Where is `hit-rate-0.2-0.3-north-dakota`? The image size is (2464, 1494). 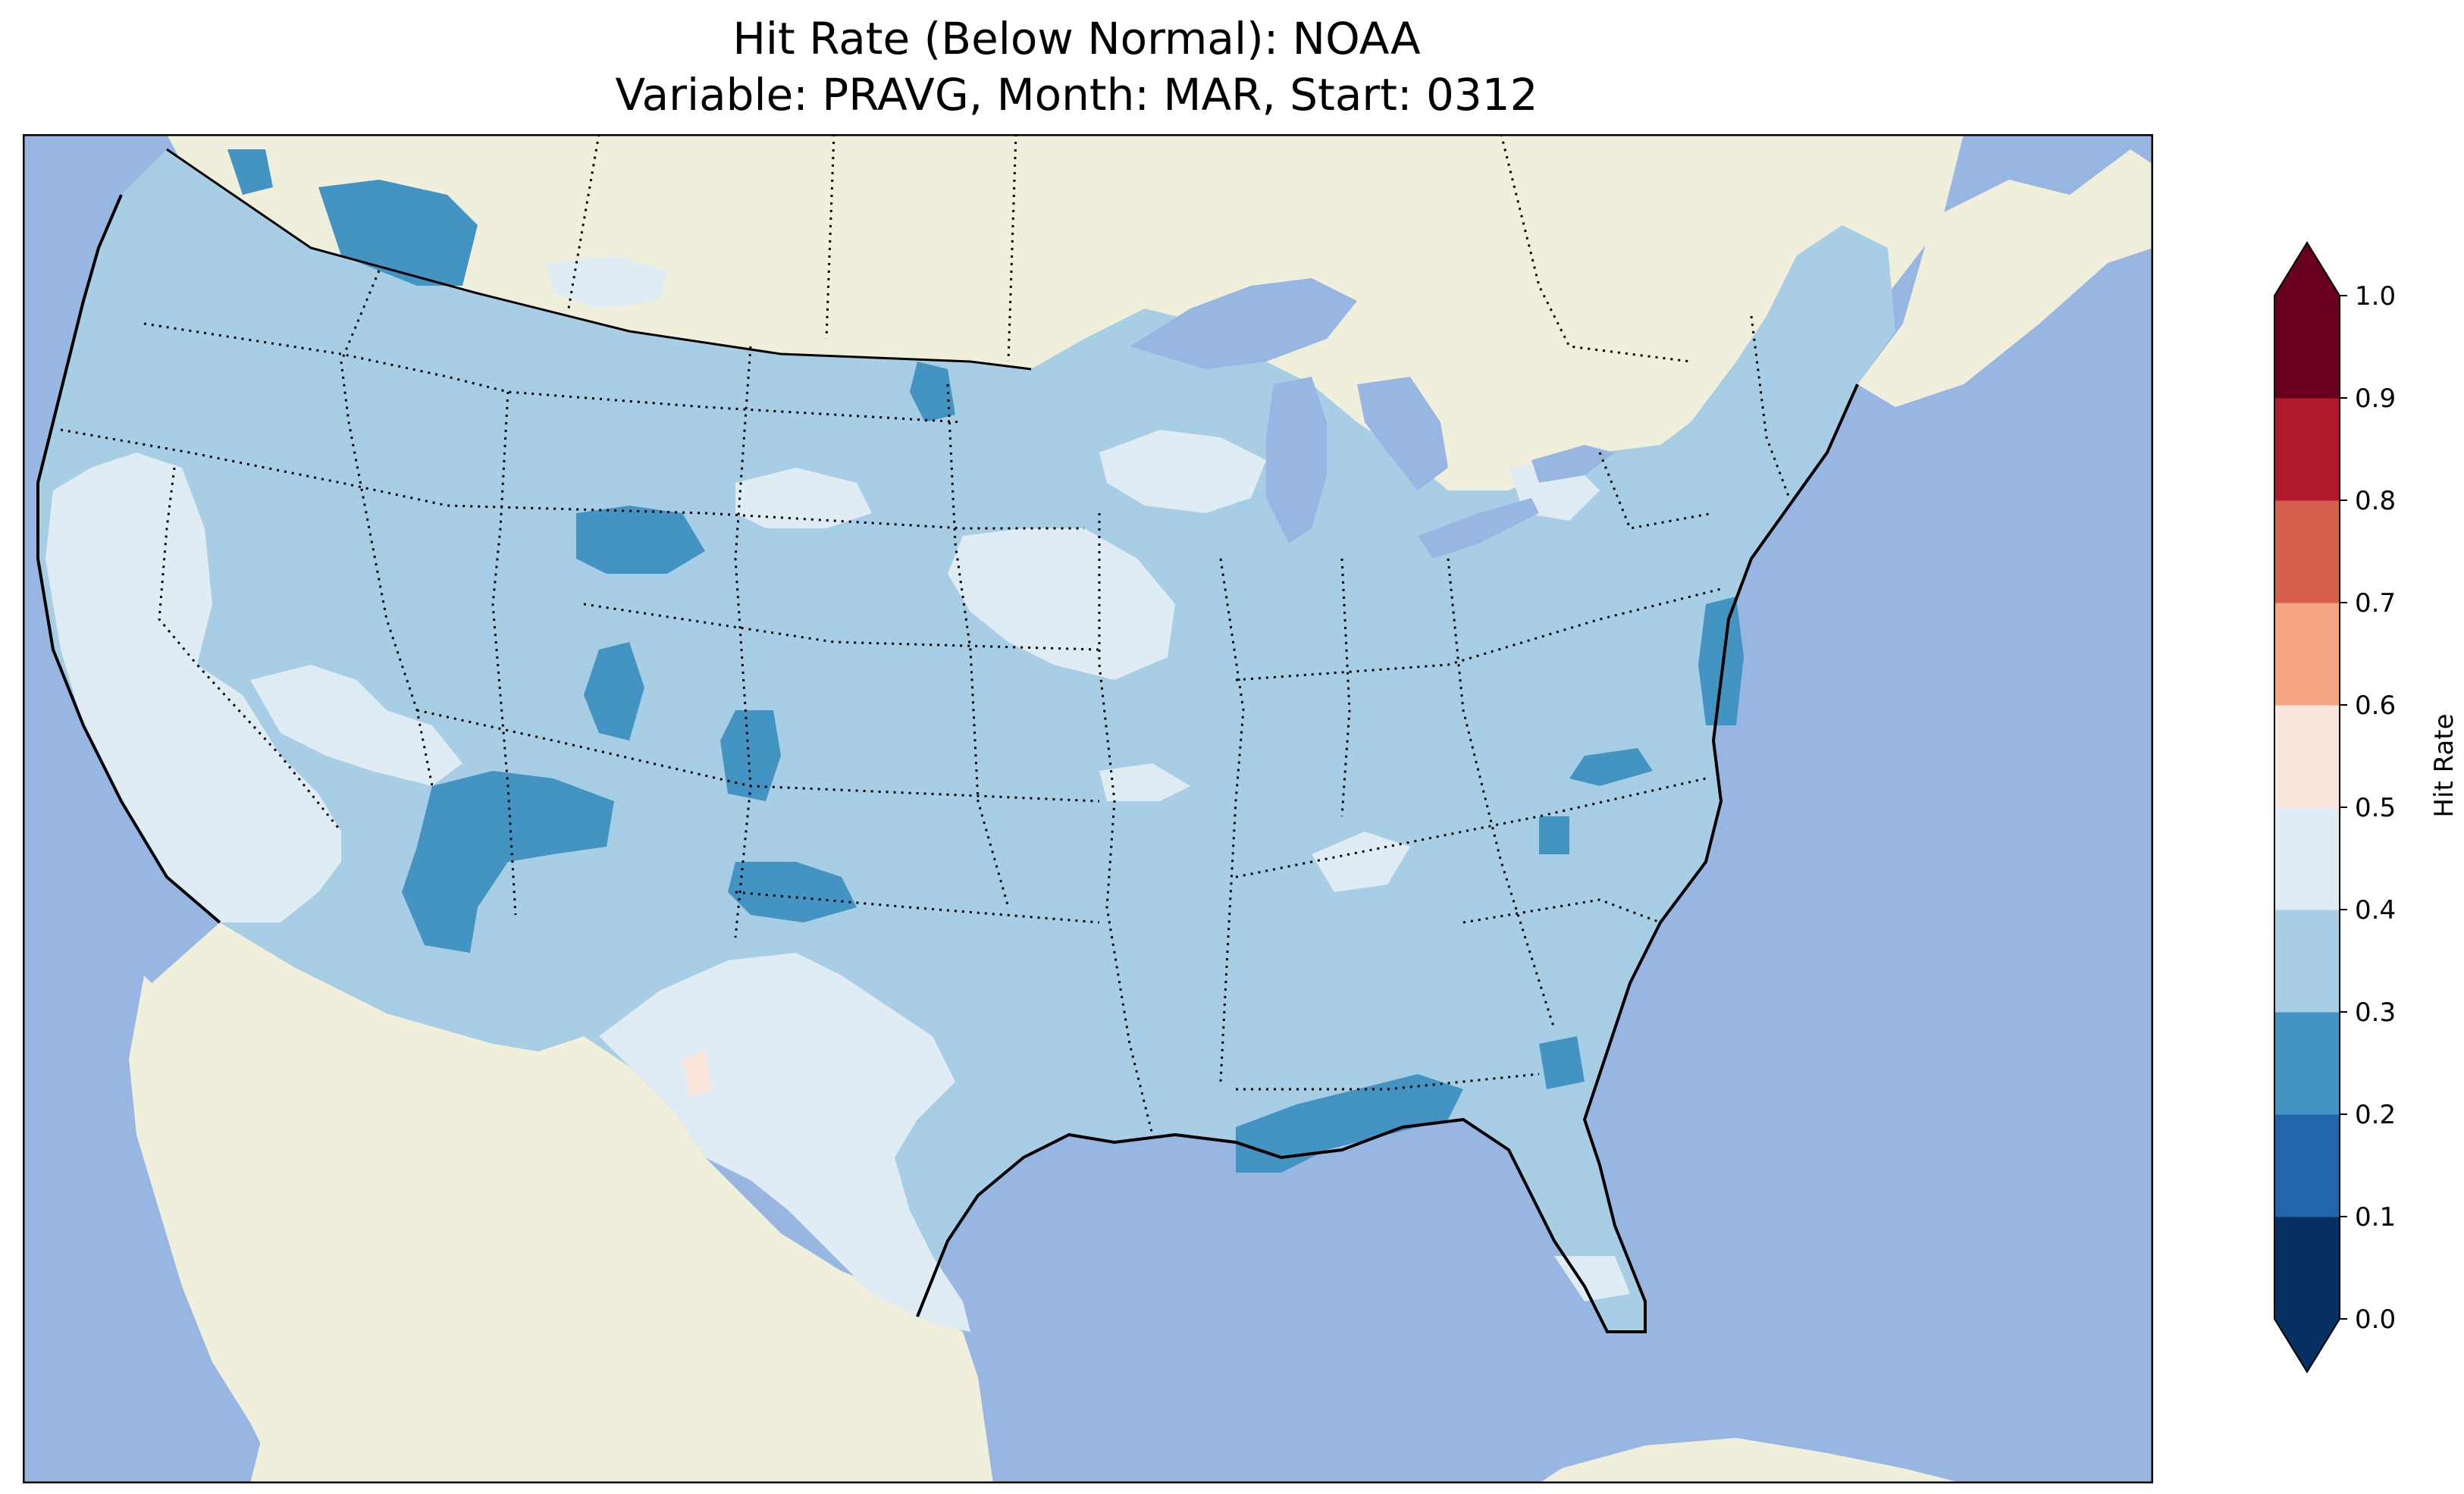 hit-rate-0.2-0.3-north-dakota is located at coordinates (932, 392).